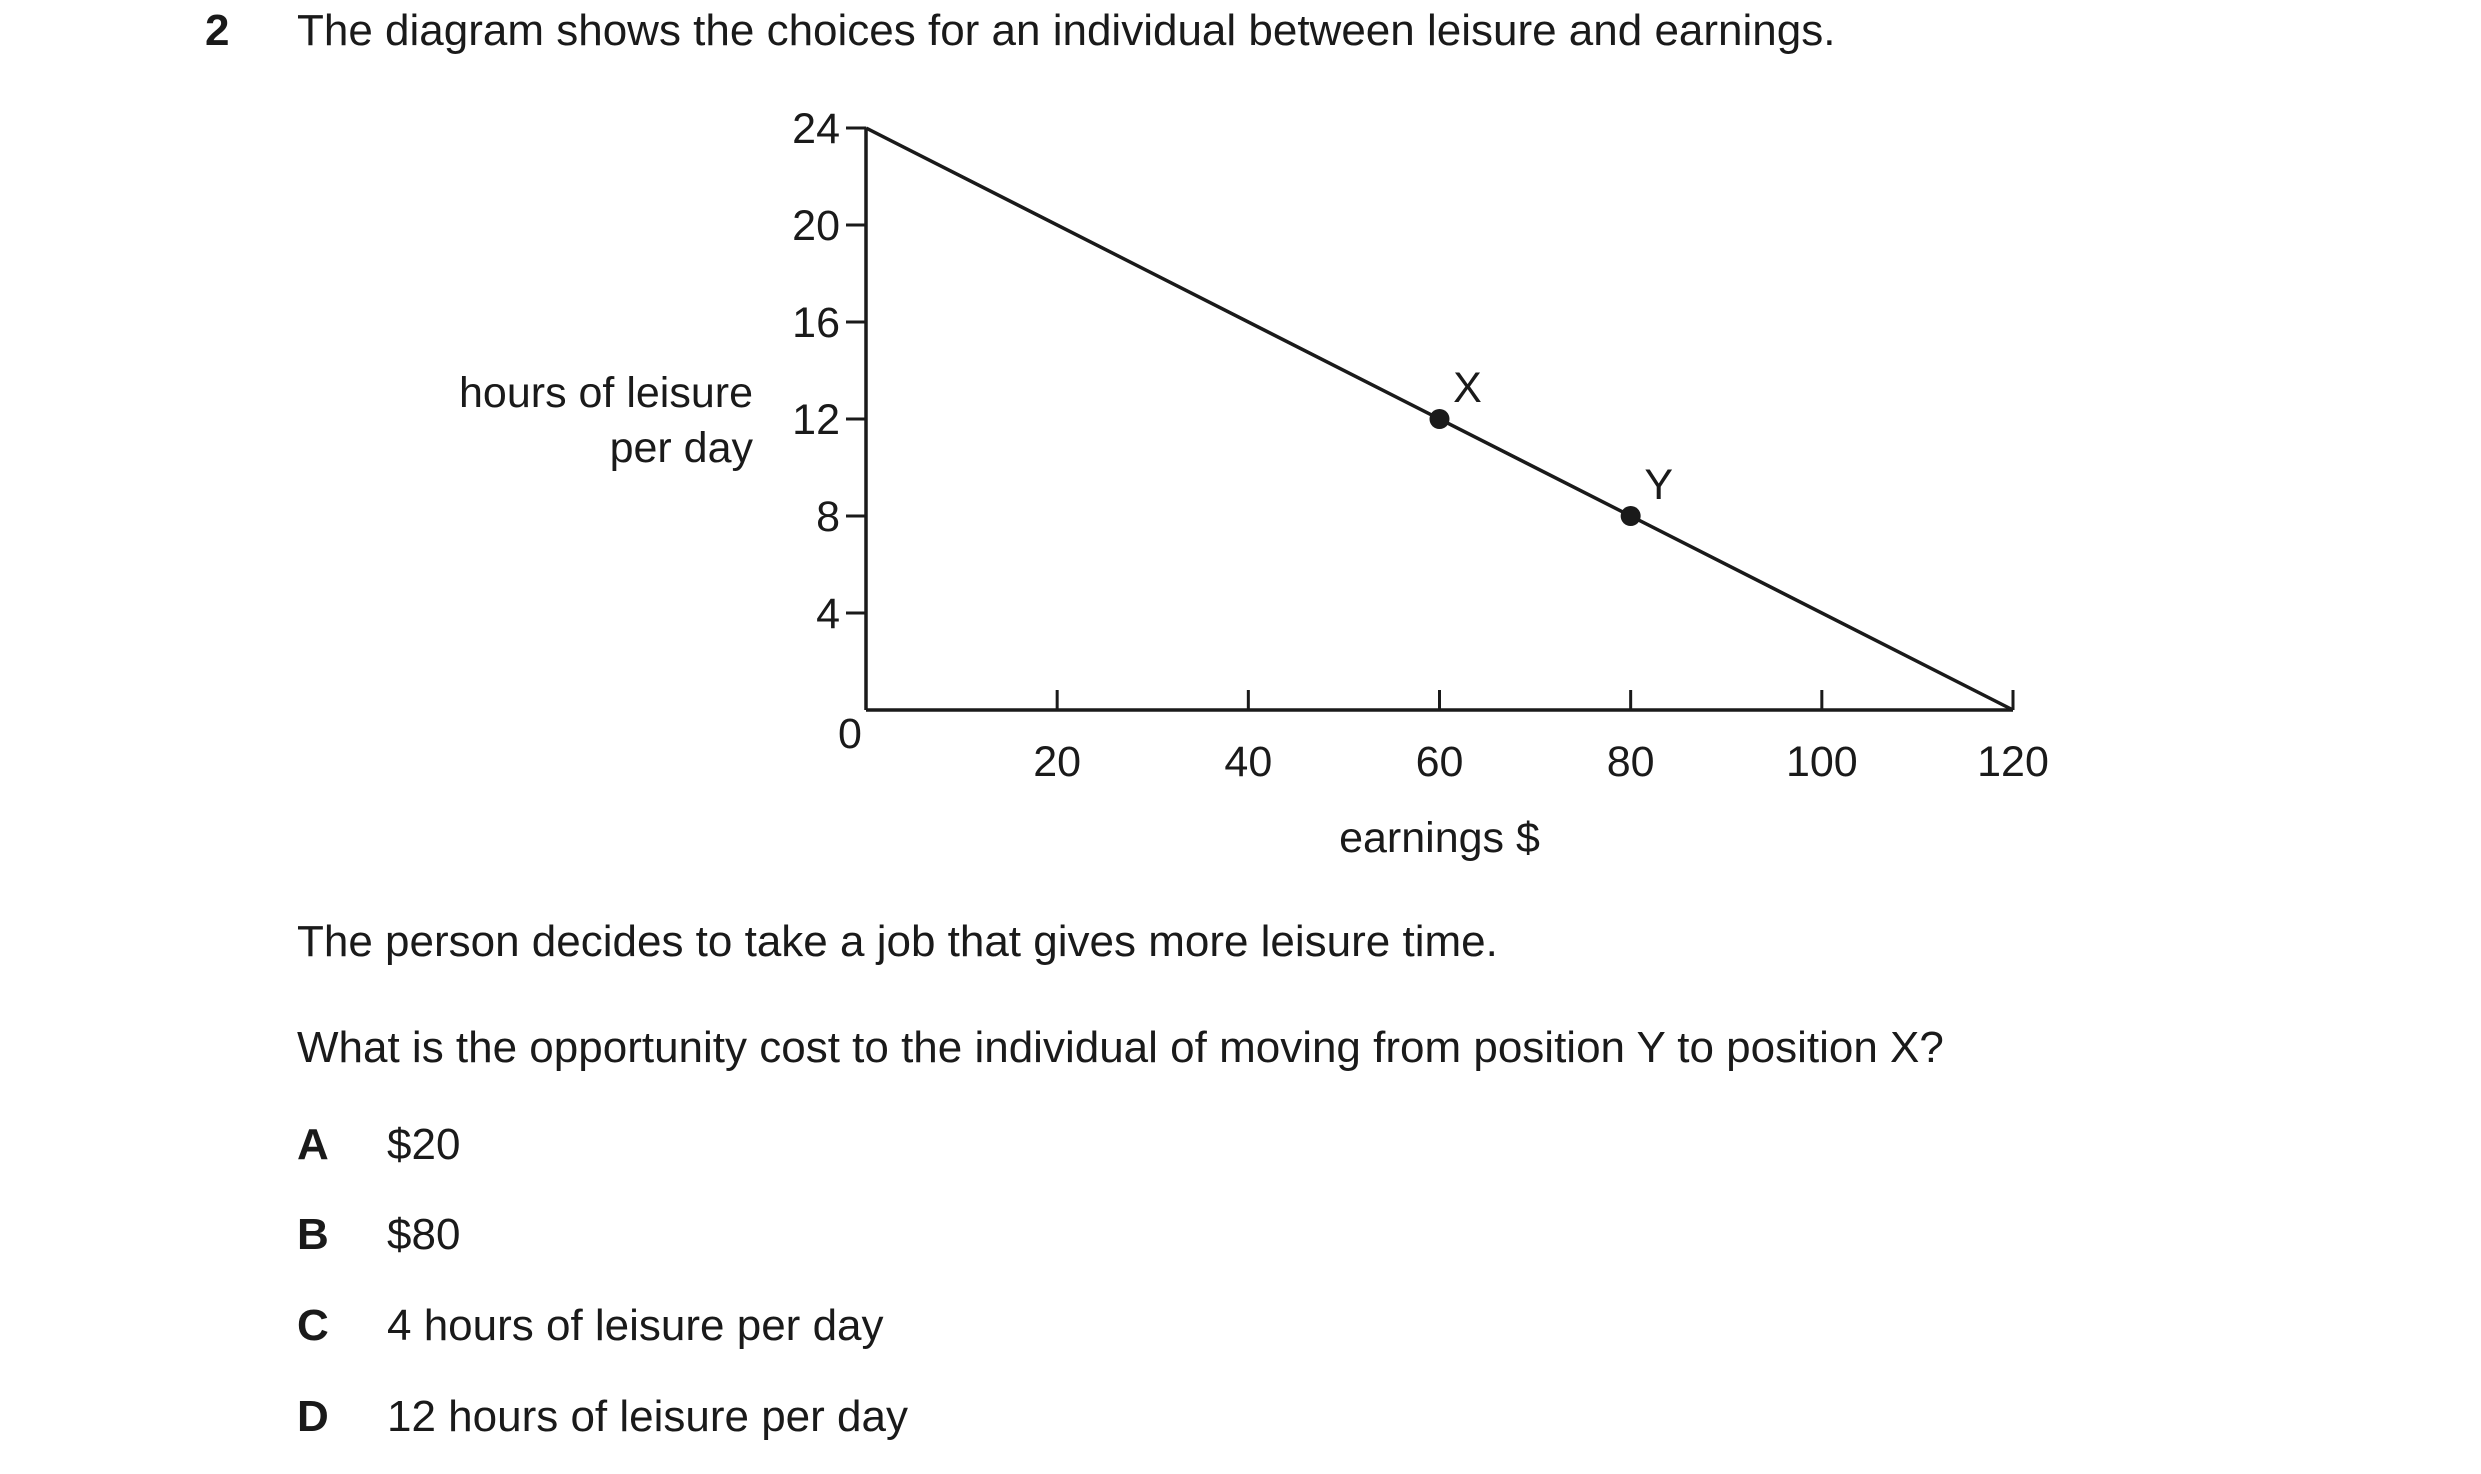 The width and height of the screenshot is (2481, 1474). I want to click on option-c-text: 4 hours of leisure per day, so click(635, 1325).